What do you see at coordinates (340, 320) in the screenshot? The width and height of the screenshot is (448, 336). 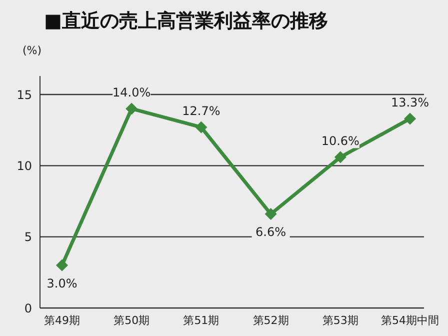 I see `x-tick-label: 第53期` at bounding box center [340, 320].